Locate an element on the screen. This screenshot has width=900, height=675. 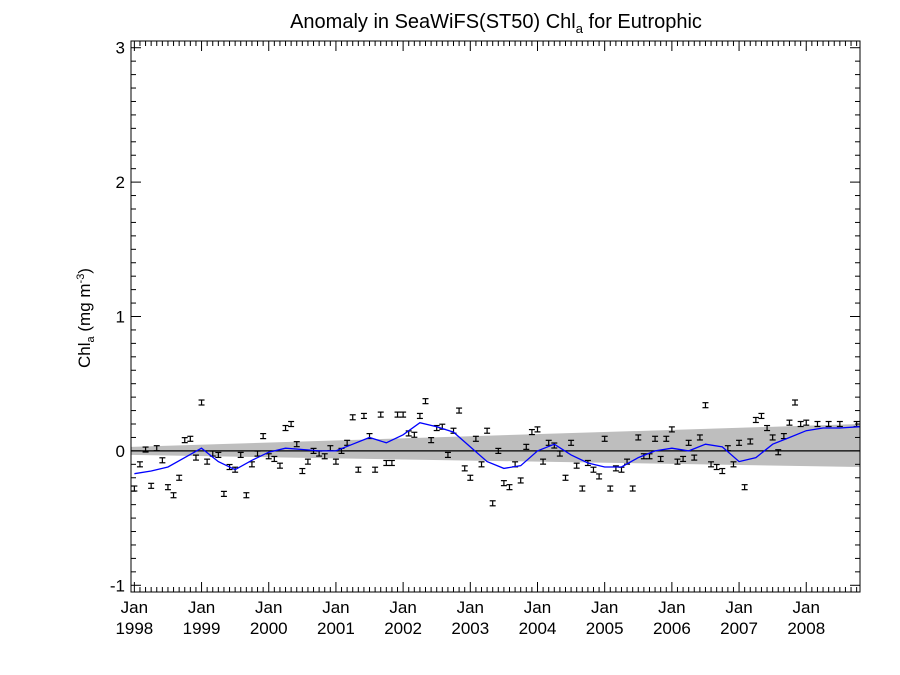
trend-band is located at coordinates (495, 446).